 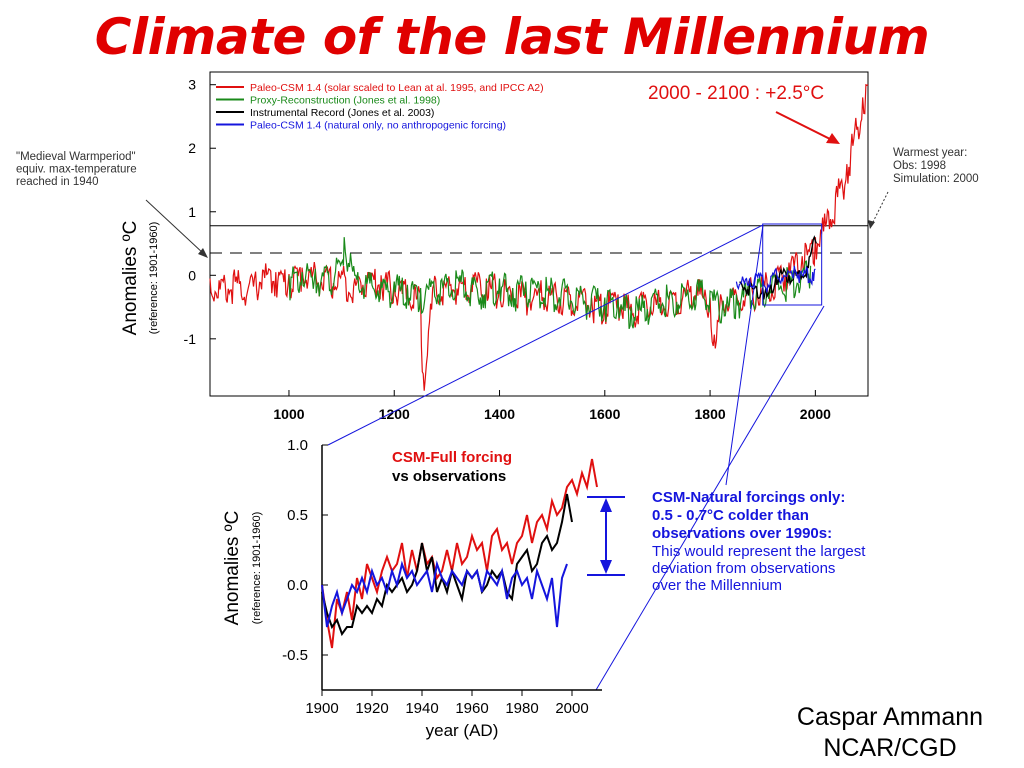 I want to click on main-y-tick-label: -1, so click(x=190, y=339).